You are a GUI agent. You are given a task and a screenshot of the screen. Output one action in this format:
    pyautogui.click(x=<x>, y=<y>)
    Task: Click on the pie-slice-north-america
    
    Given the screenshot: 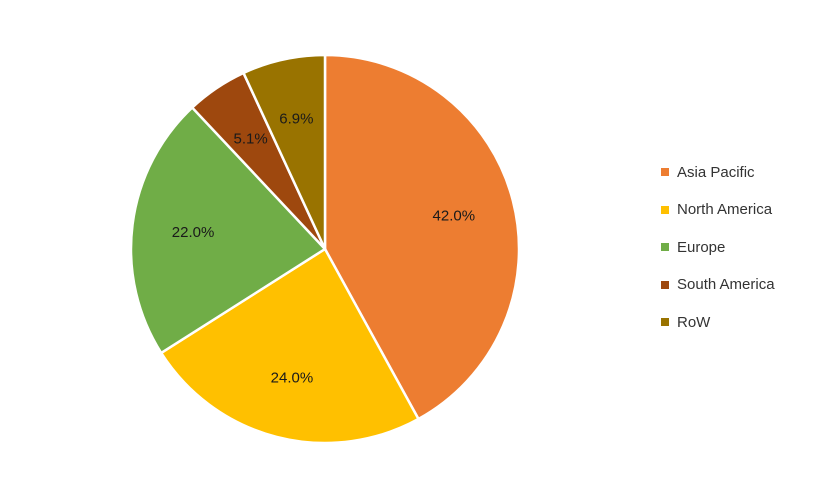 What is the action you would take?
    pyautogui.click(x=289, y=346)
    